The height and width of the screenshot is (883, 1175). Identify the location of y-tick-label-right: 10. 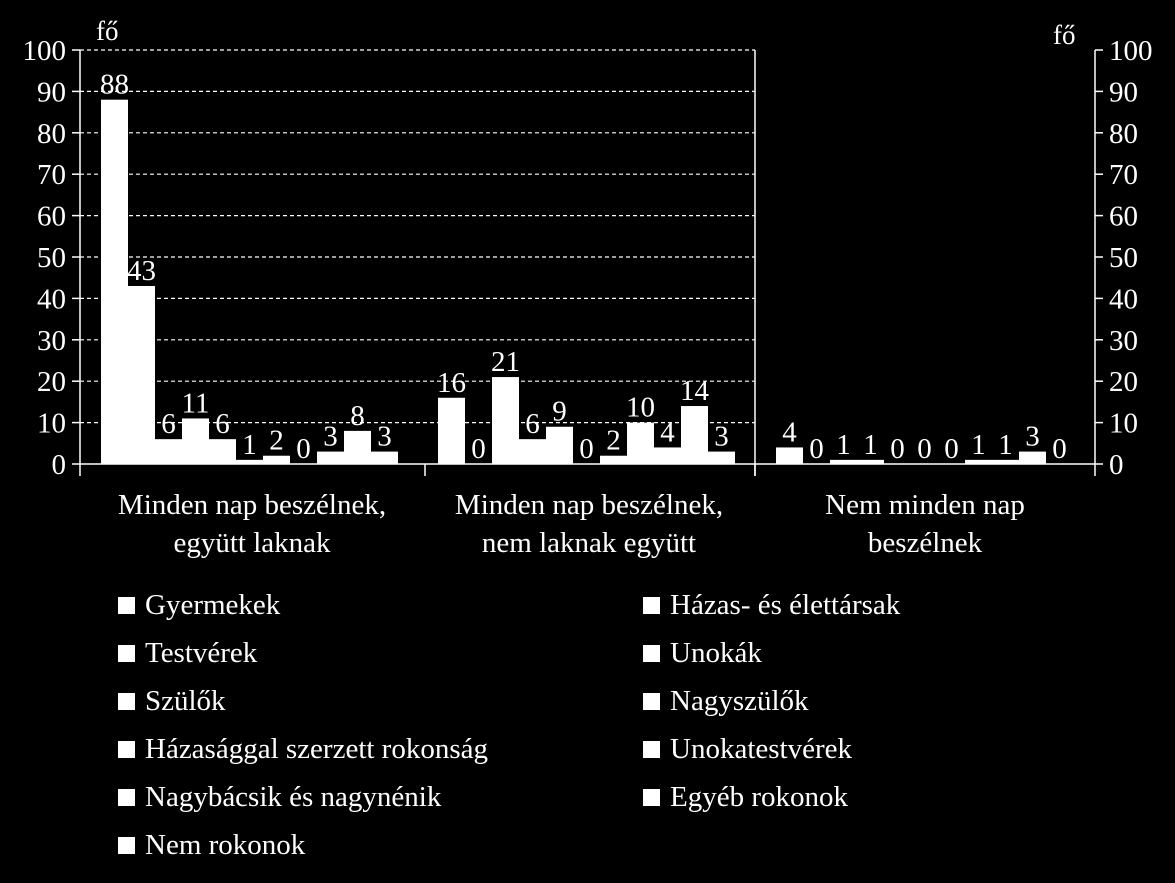
(1123, 424).